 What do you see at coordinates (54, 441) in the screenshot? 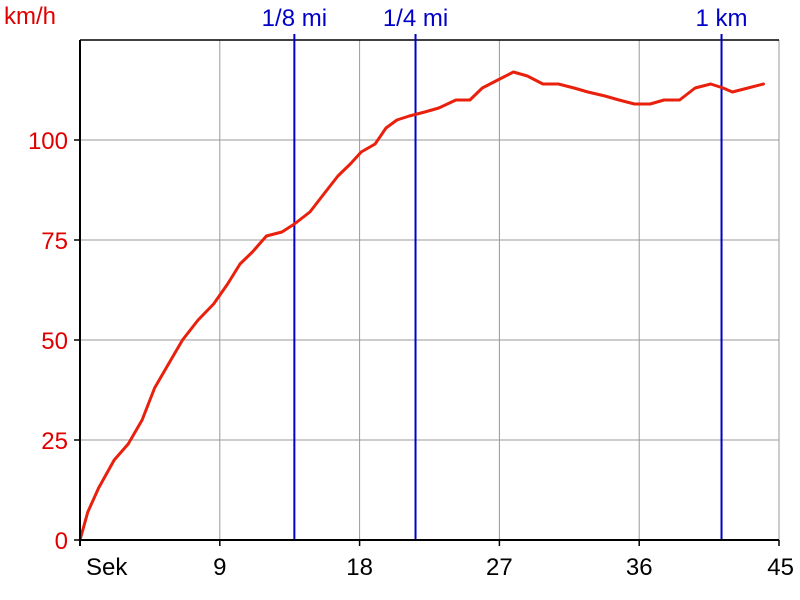
I see `y-tick-label-25: 25` at bounding box center [54, 441].